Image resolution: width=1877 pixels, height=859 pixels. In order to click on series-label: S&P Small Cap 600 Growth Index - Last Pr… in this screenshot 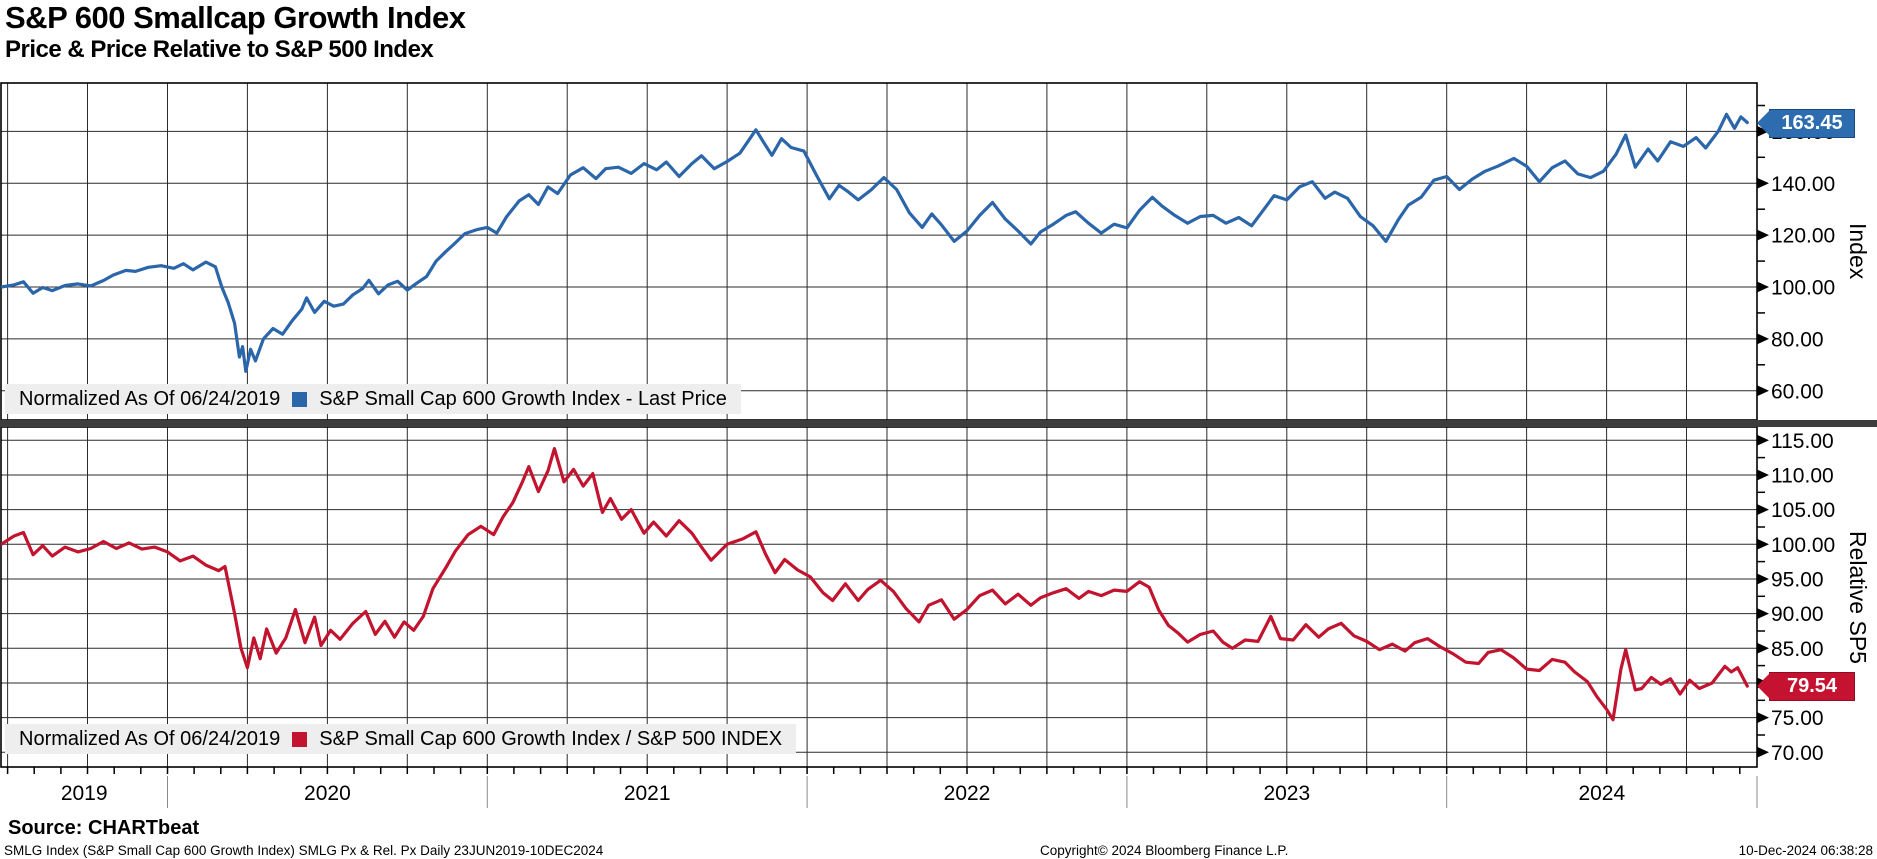, I will do `click(523, 398)`.